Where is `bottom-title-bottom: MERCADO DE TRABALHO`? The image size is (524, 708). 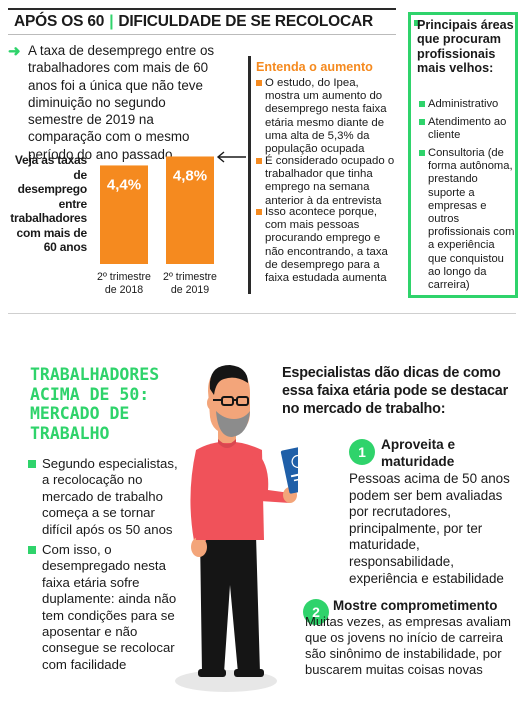 bottom-title-bottom: MERCADO DE TRABALHO is located at coordinates (79, 423).